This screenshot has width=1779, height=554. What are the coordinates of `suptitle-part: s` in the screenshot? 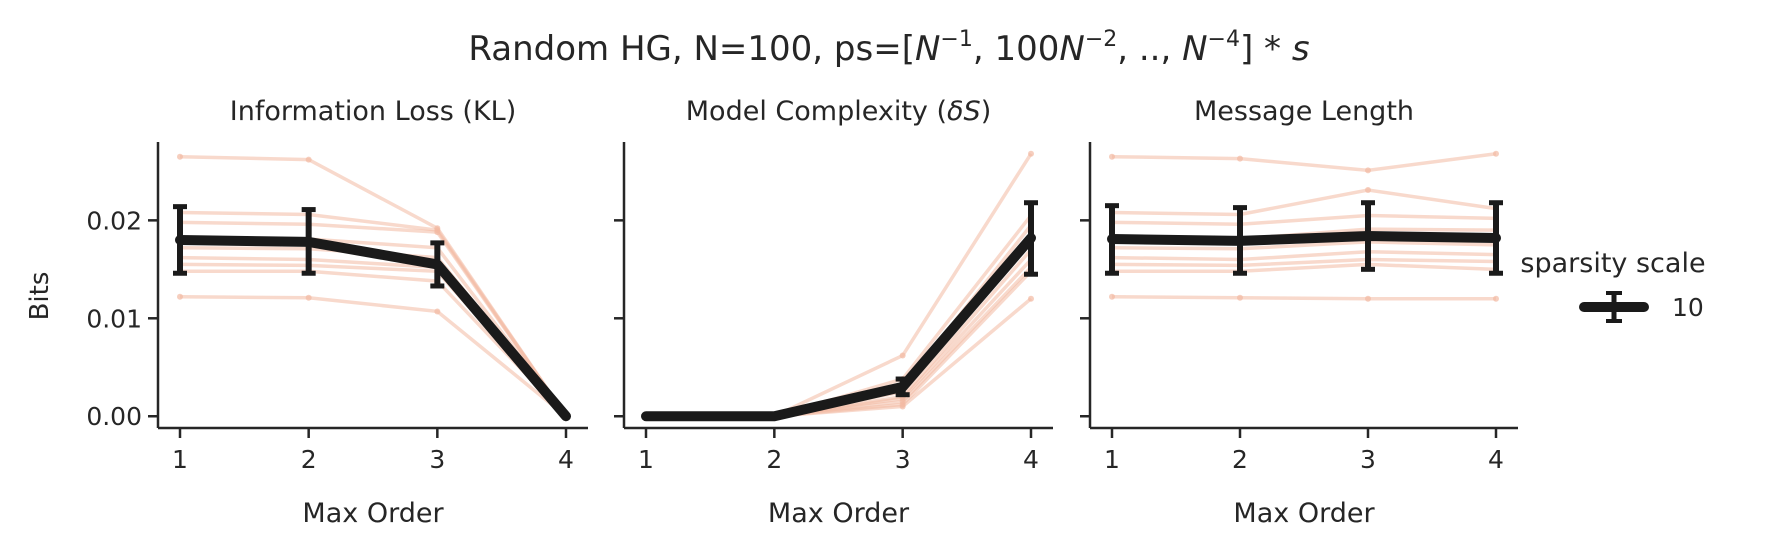 It's located at (1301, 49).